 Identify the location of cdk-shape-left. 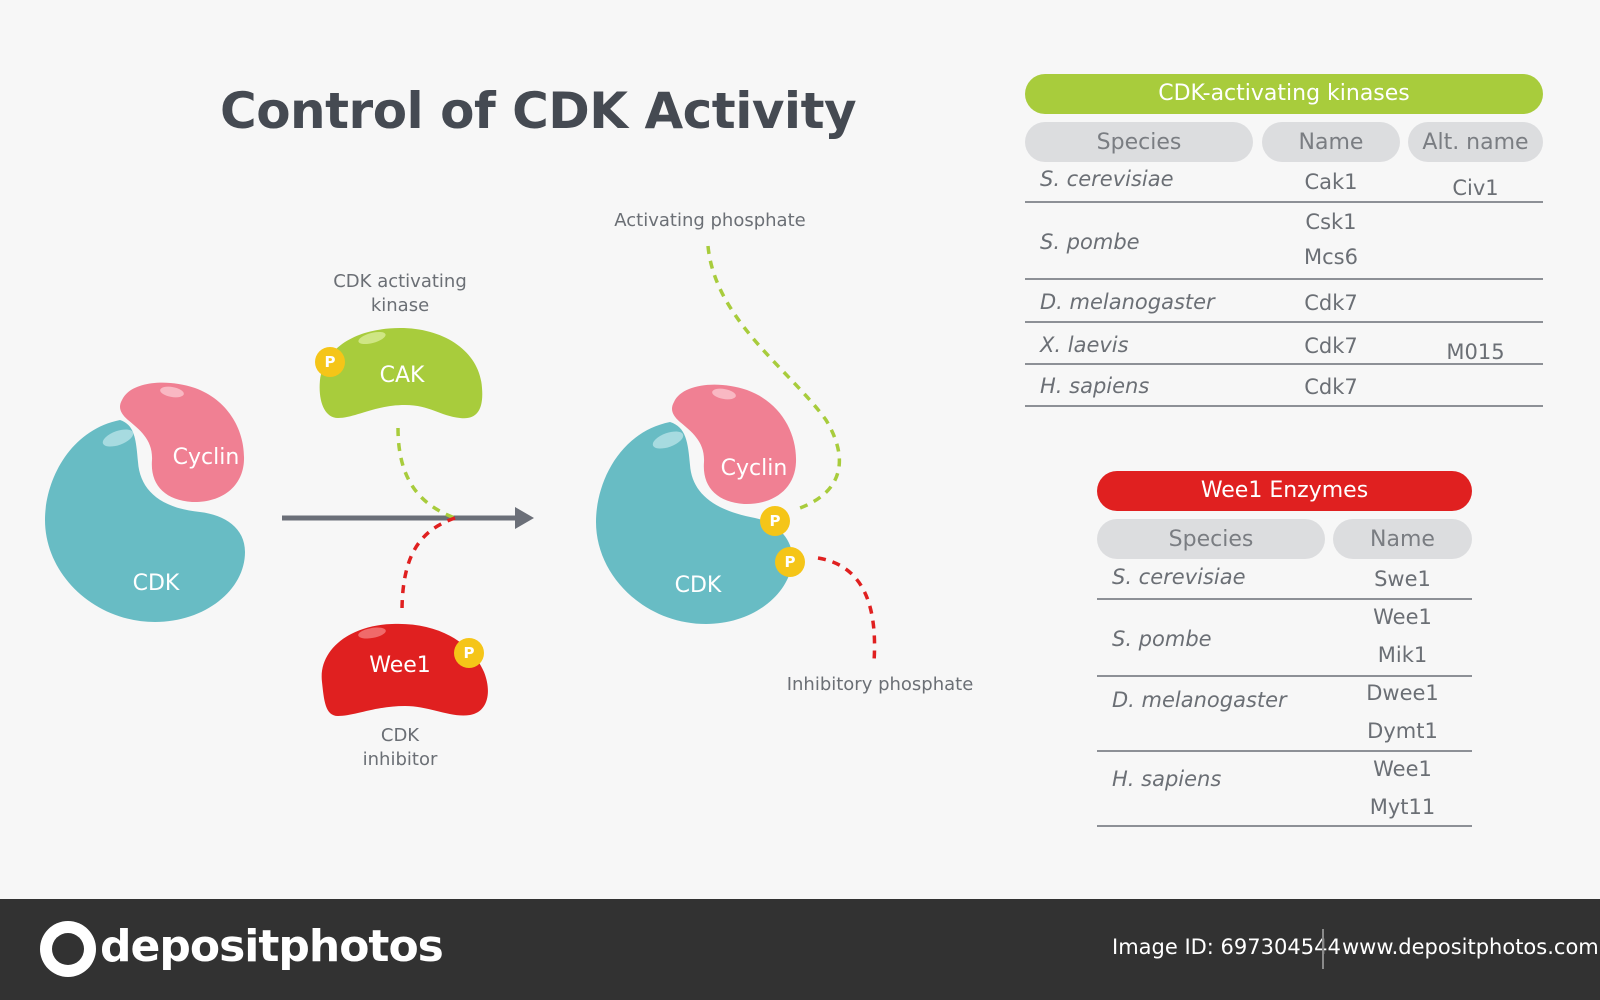
(145, 521).